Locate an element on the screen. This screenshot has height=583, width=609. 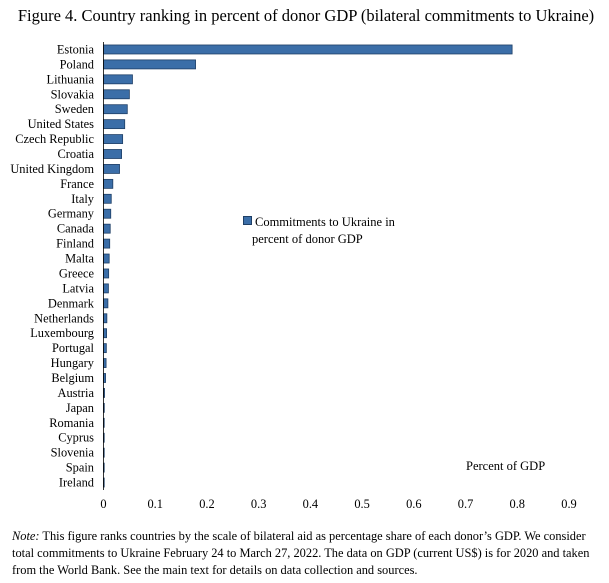
x-tick-label-2: 0.2 is located at coordinates (207, 504).